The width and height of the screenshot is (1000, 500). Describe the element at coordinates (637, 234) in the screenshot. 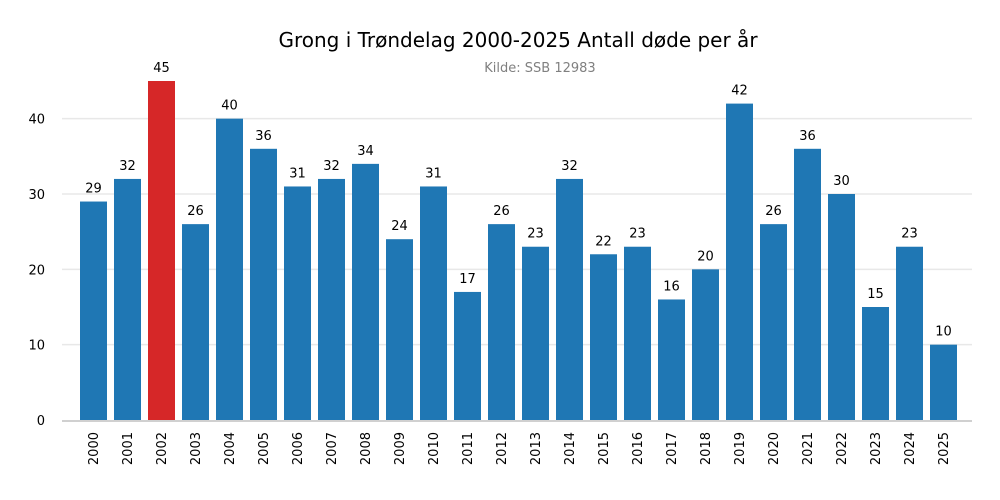

I see `data-label-2016: 23` at that location.